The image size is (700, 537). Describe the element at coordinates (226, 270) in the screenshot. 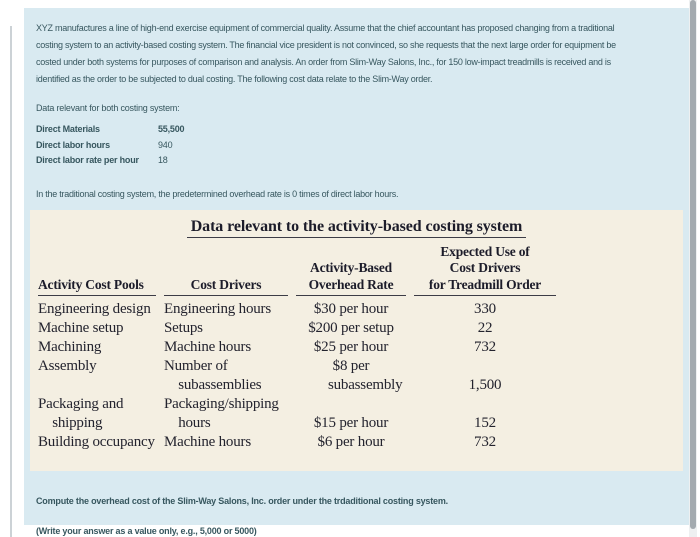

I see `col-header-cost-drivers: Cost Drivers` at that location.